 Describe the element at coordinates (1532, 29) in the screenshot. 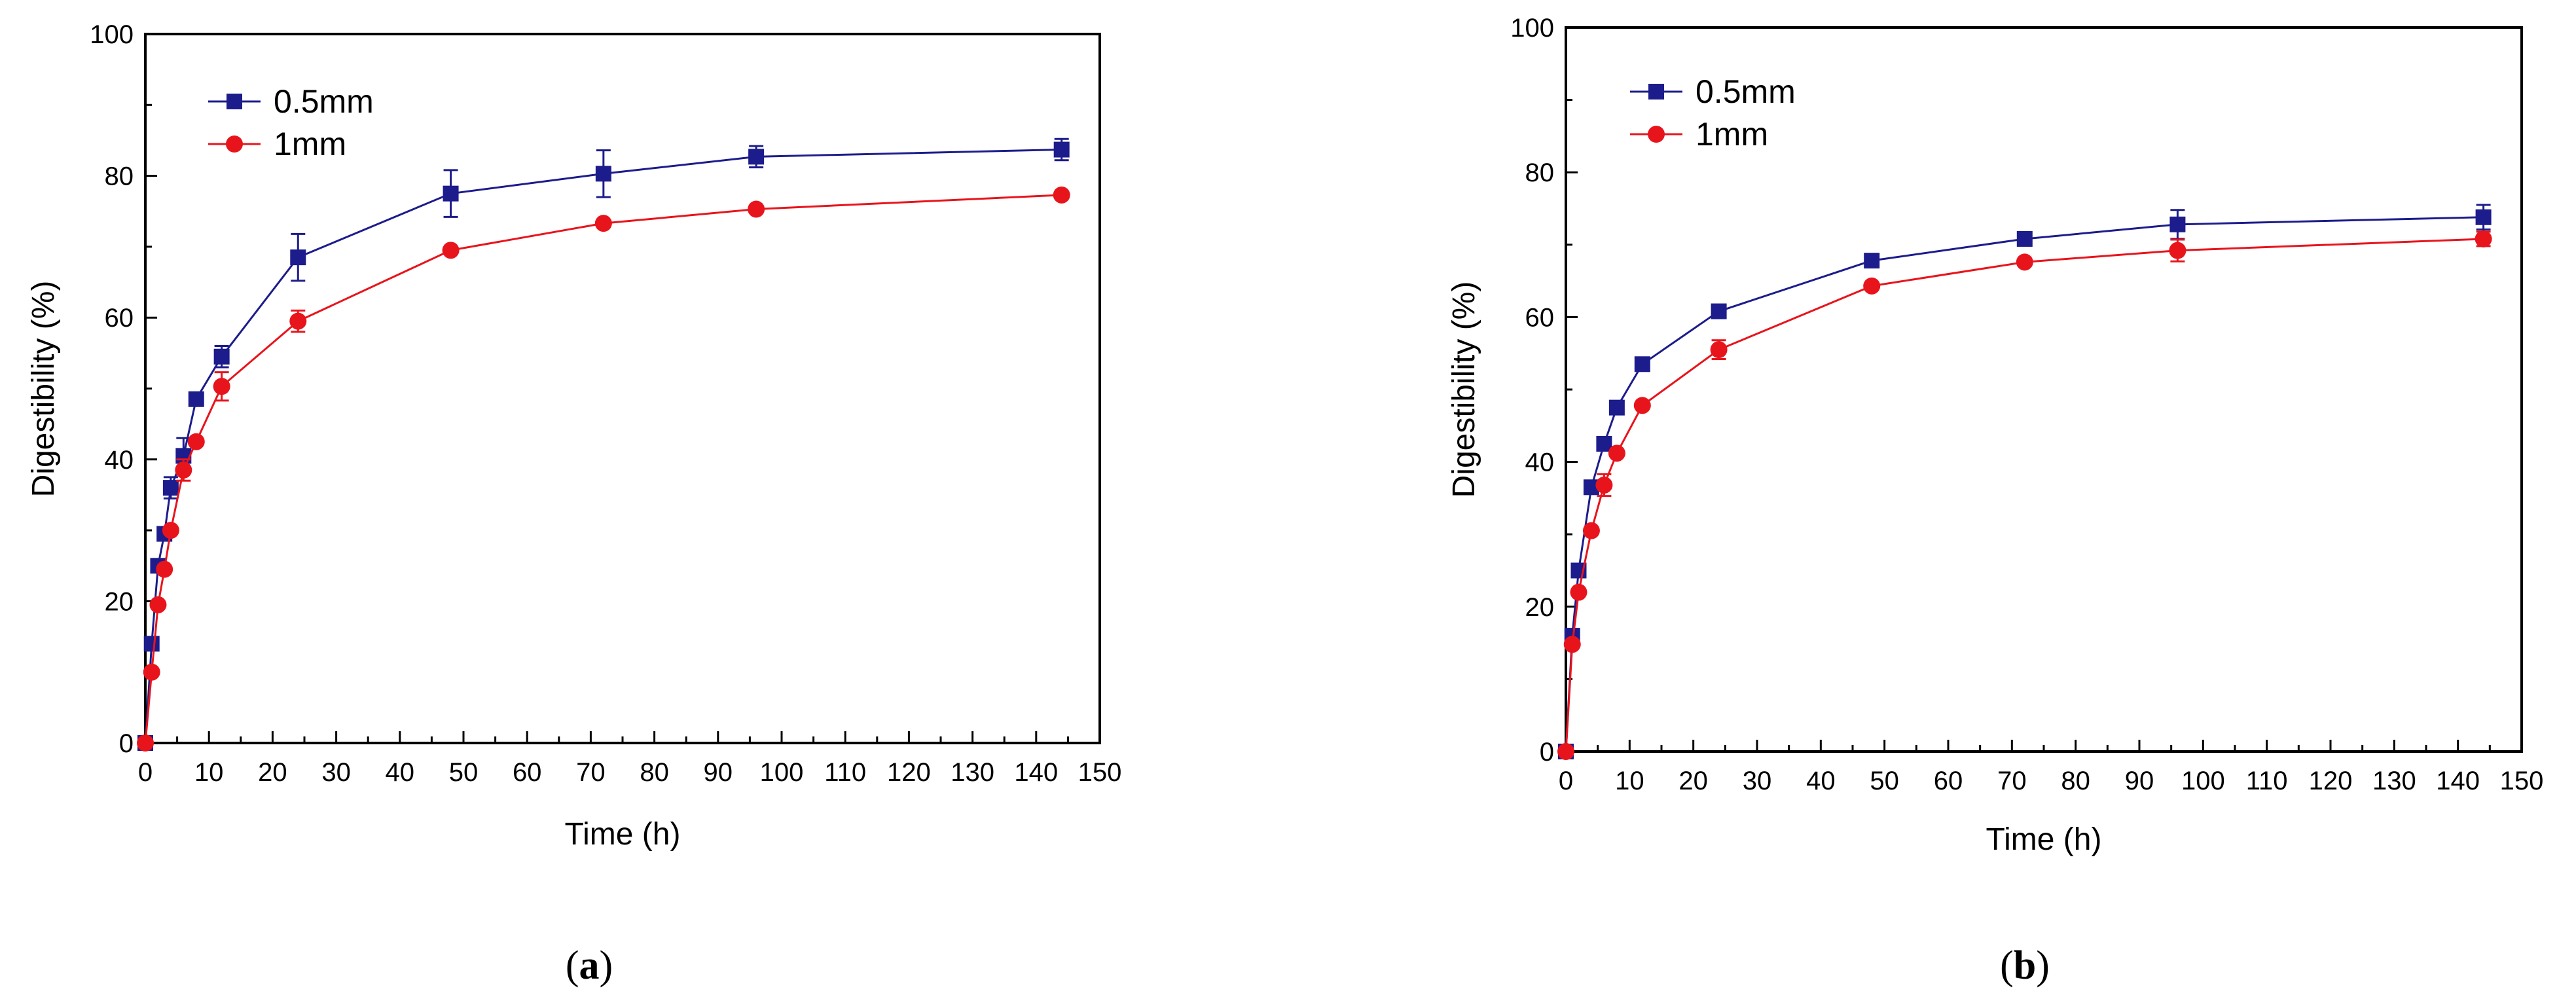

I see `y-tick-label: 100` at that location.